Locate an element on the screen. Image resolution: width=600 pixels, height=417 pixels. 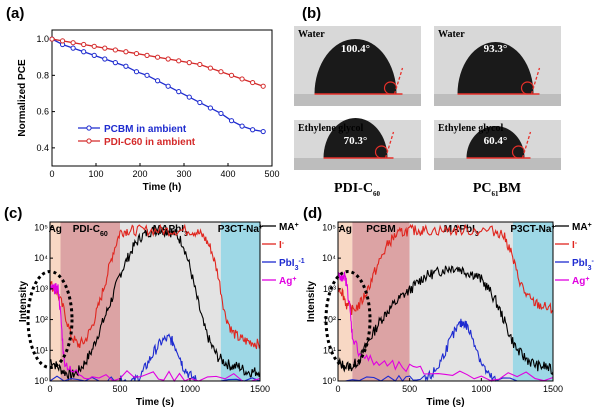
y-tick-label: 10⁵ is located at coordinates (329, 227).